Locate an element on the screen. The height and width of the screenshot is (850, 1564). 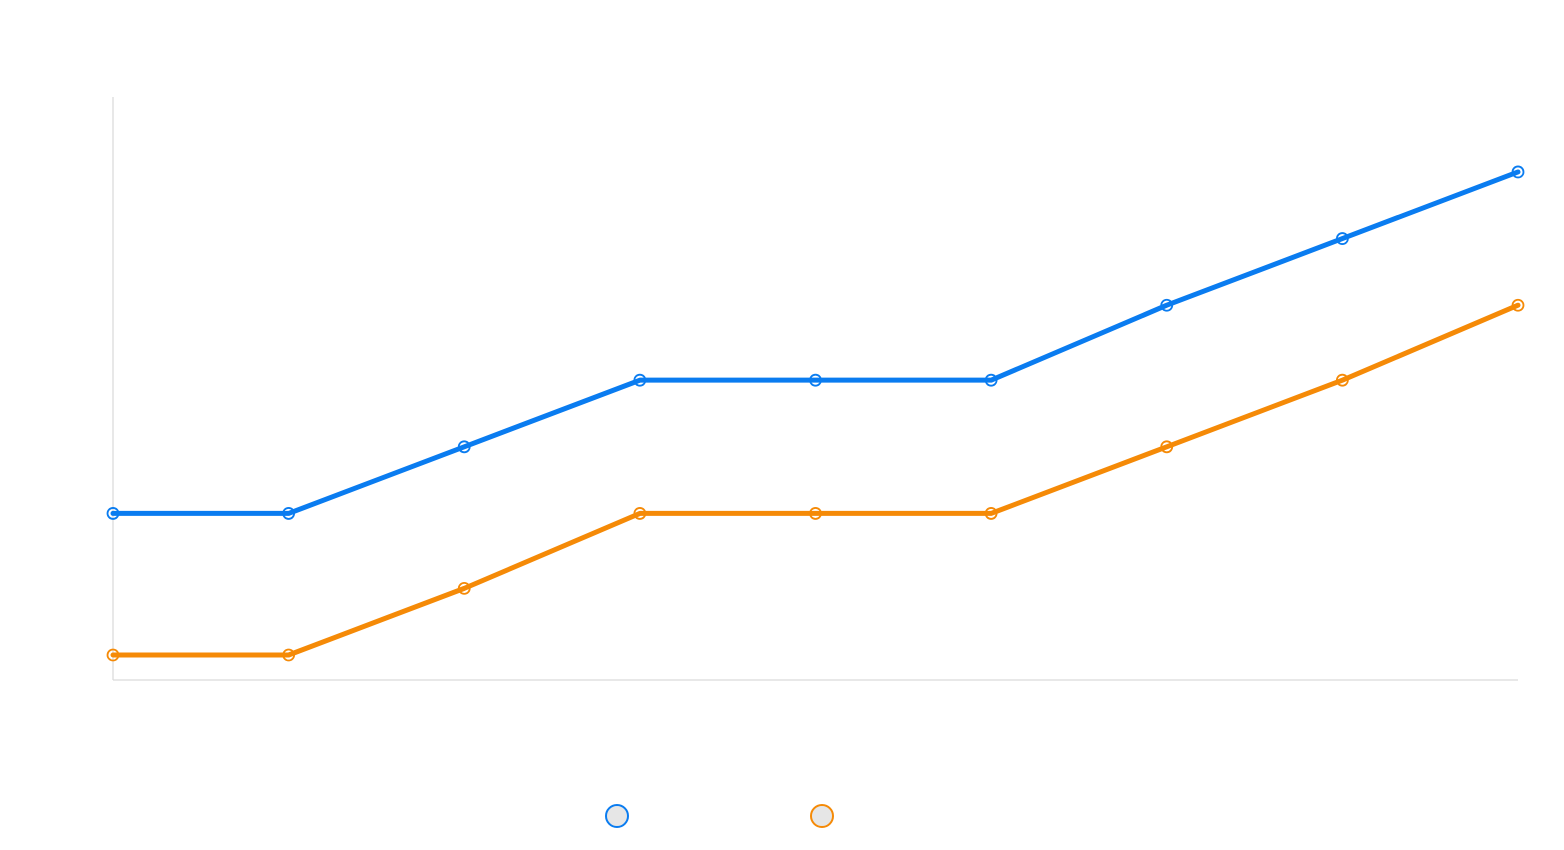
legend is located at coordinates (719, 816).